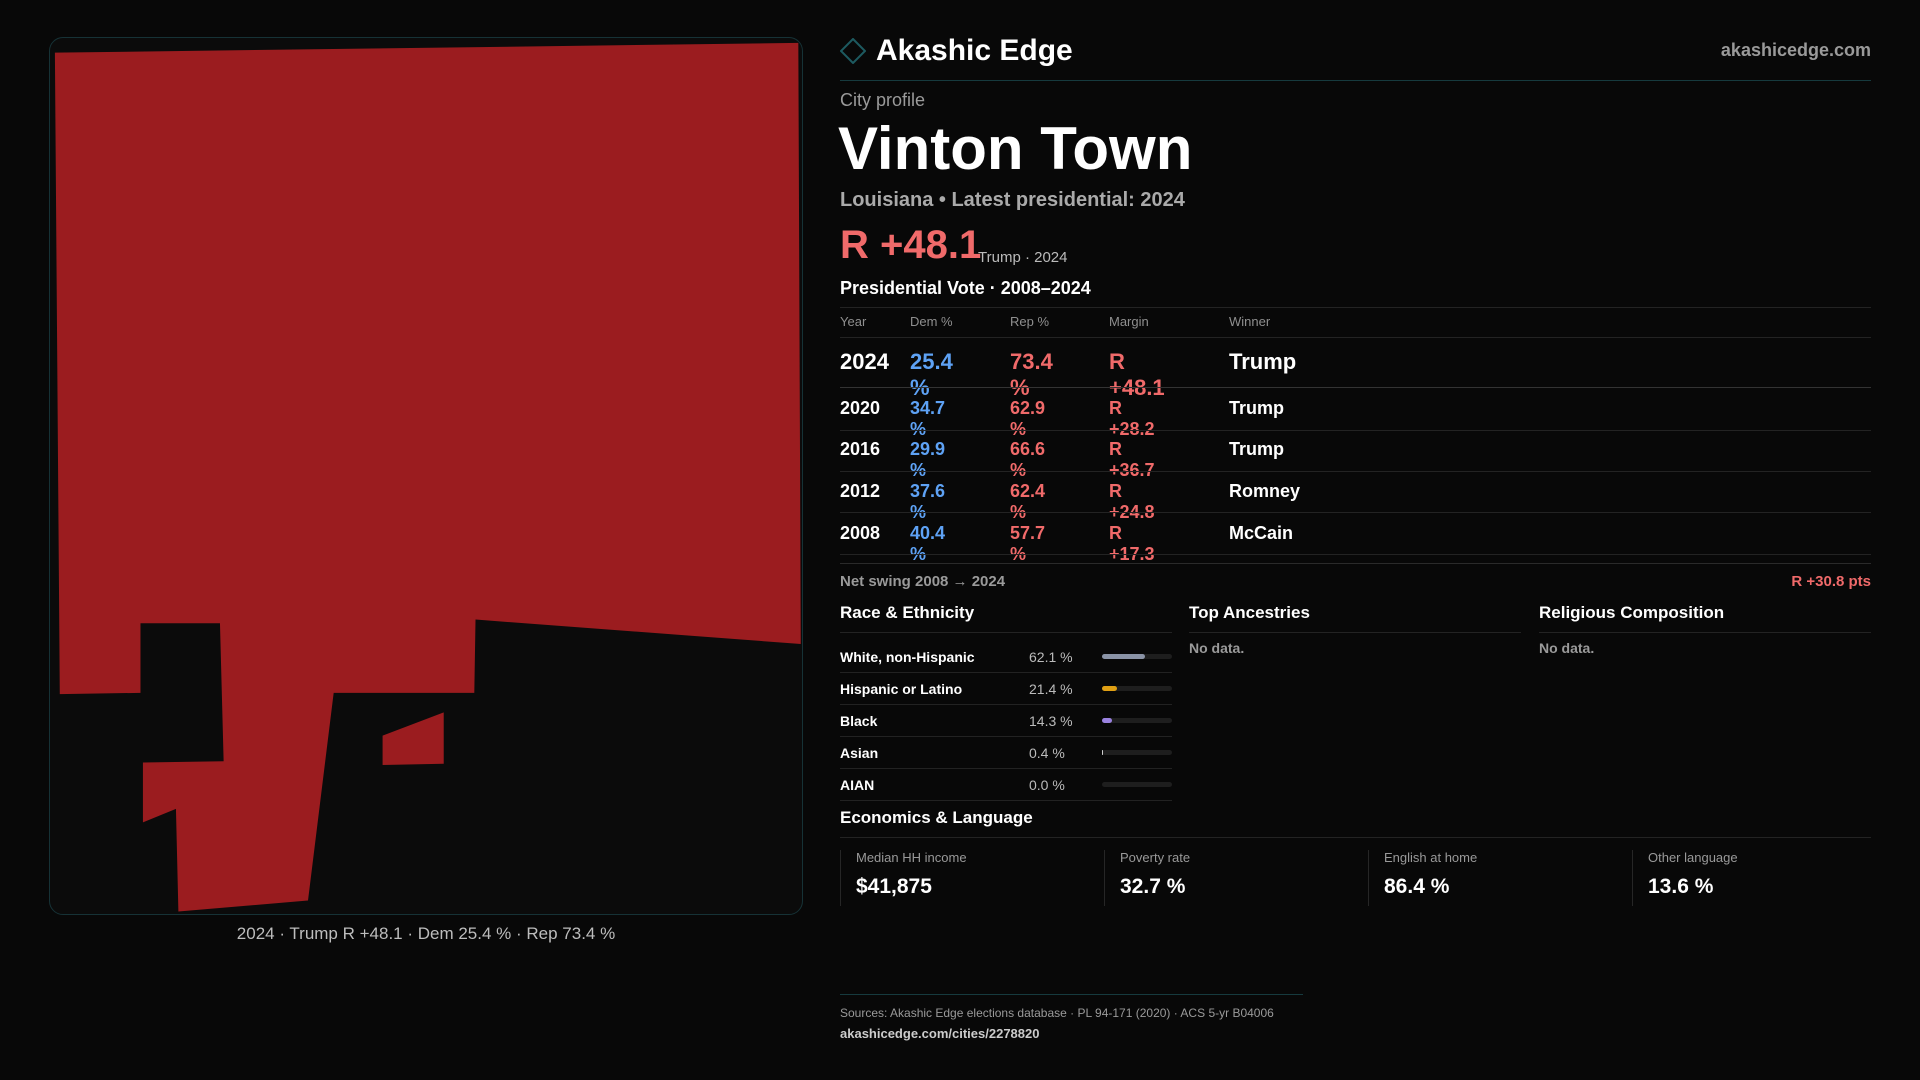  I want to click on year: 2012, so click(860, 491).